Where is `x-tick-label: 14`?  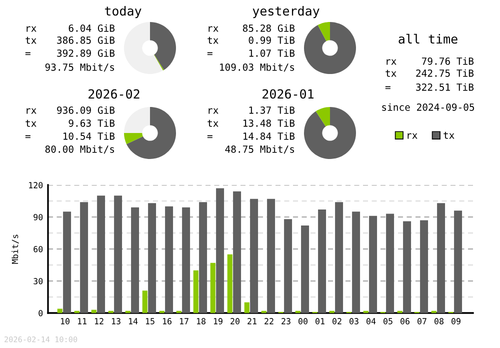 x-tick-label: 14 is located at coordinates (133, 321).